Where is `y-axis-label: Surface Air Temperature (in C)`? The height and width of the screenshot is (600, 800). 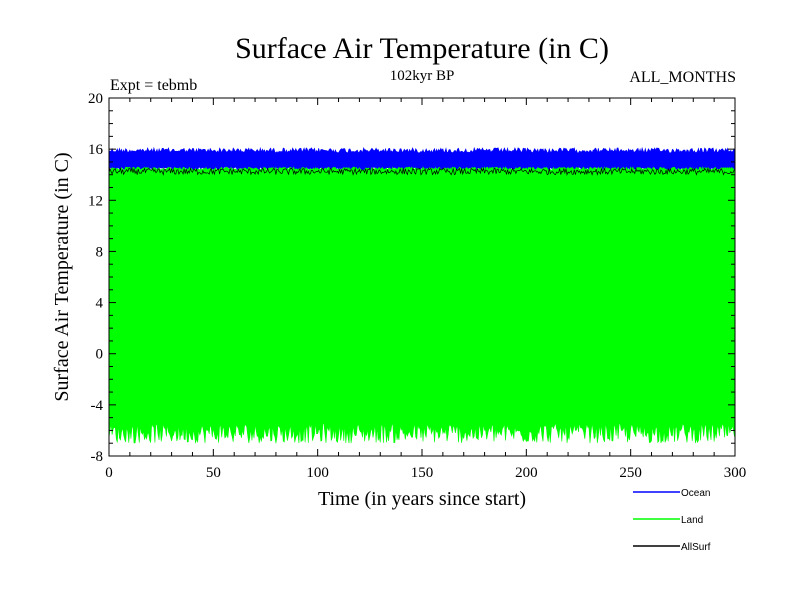 y-axis-label: Surface Air Temperature (in C) is located at coordinates (62, 276).